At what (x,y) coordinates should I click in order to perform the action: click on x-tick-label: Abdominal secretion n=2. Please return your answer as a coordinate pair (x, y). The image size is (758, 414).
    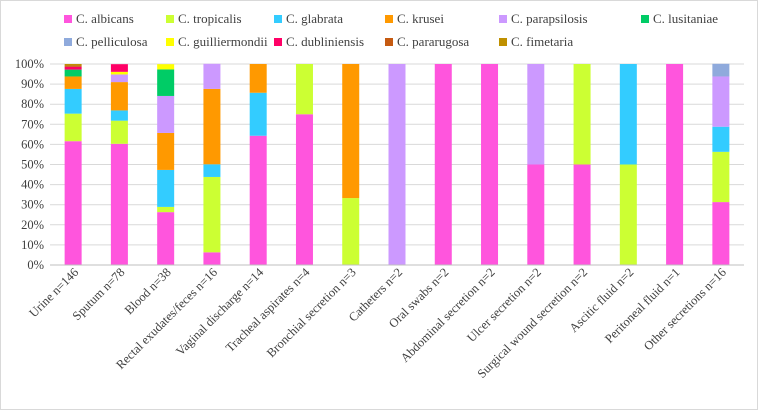
    Looking at the image, I should click on (448, 315).